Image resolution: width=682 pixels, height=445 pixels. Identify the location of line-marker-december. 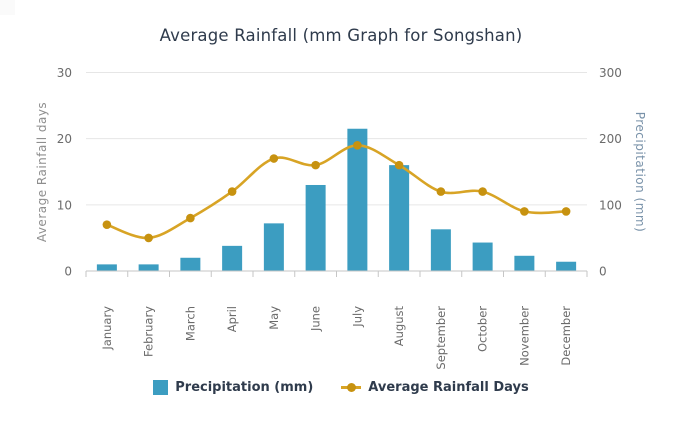
(566, 211).